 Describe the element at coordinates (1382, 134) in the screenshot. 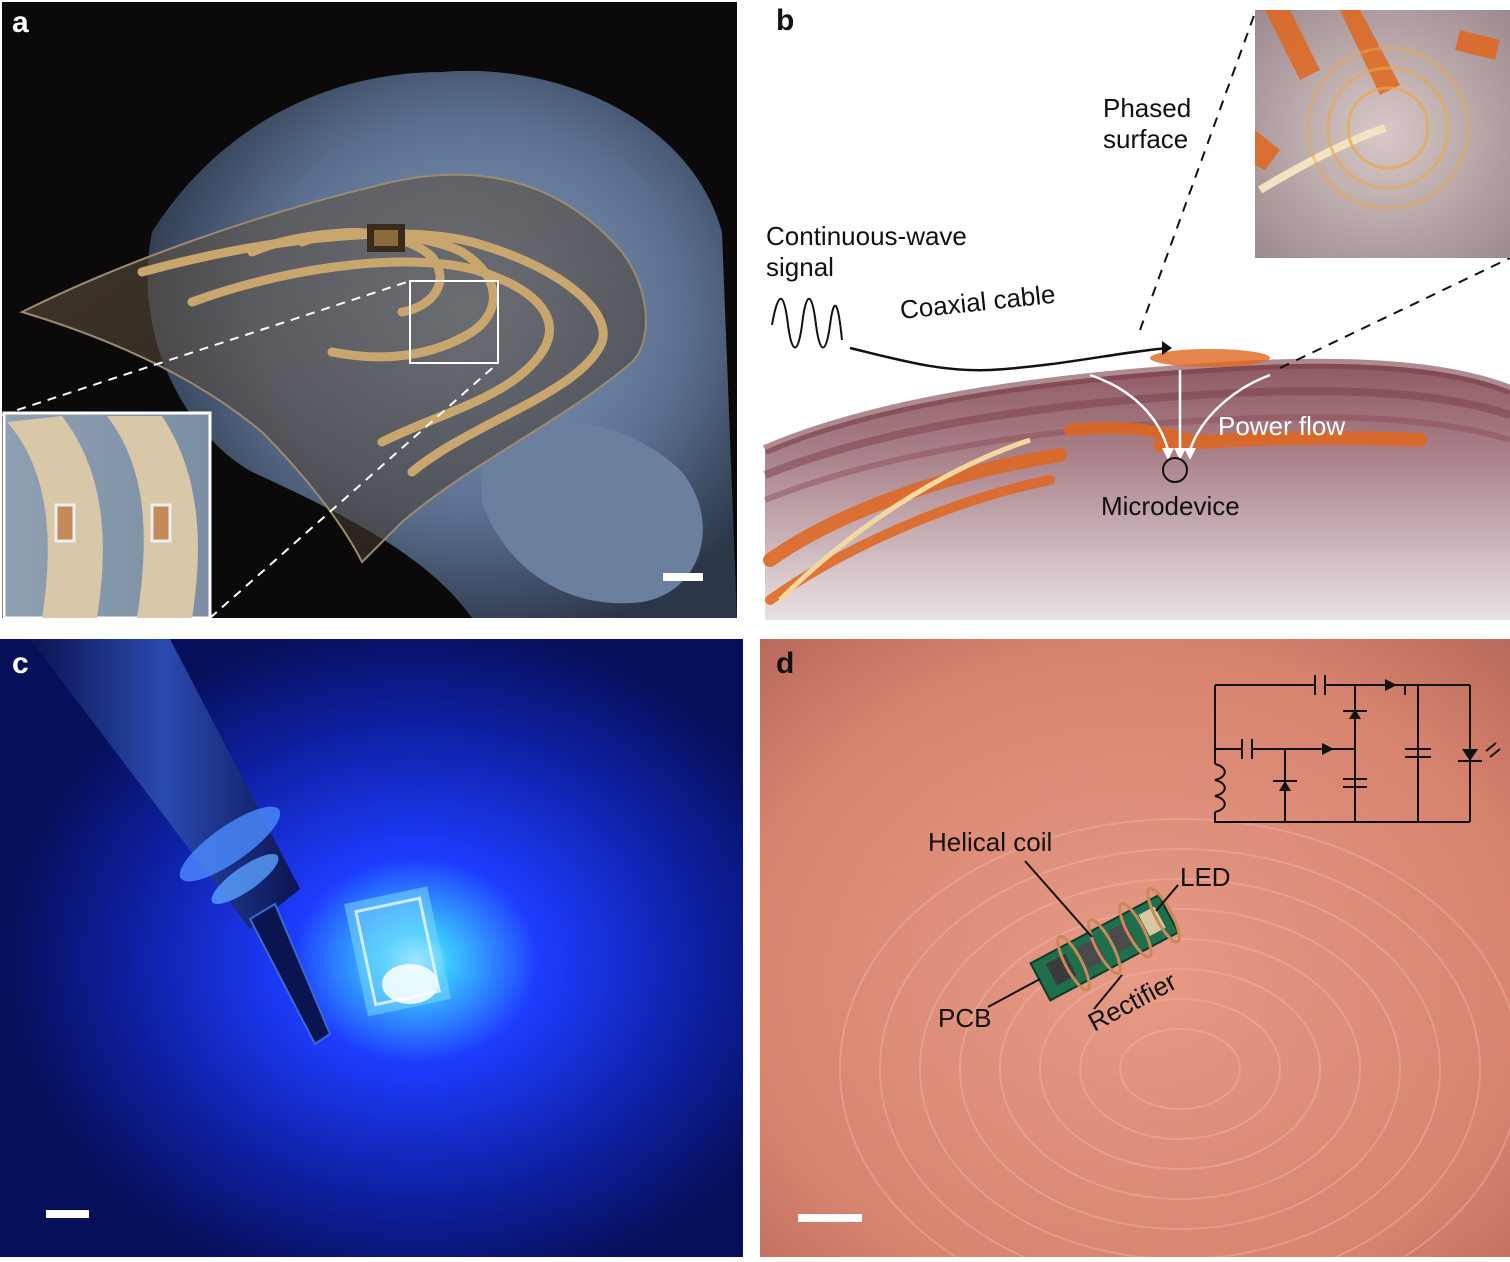

I see `panel-b-inset` at that location.